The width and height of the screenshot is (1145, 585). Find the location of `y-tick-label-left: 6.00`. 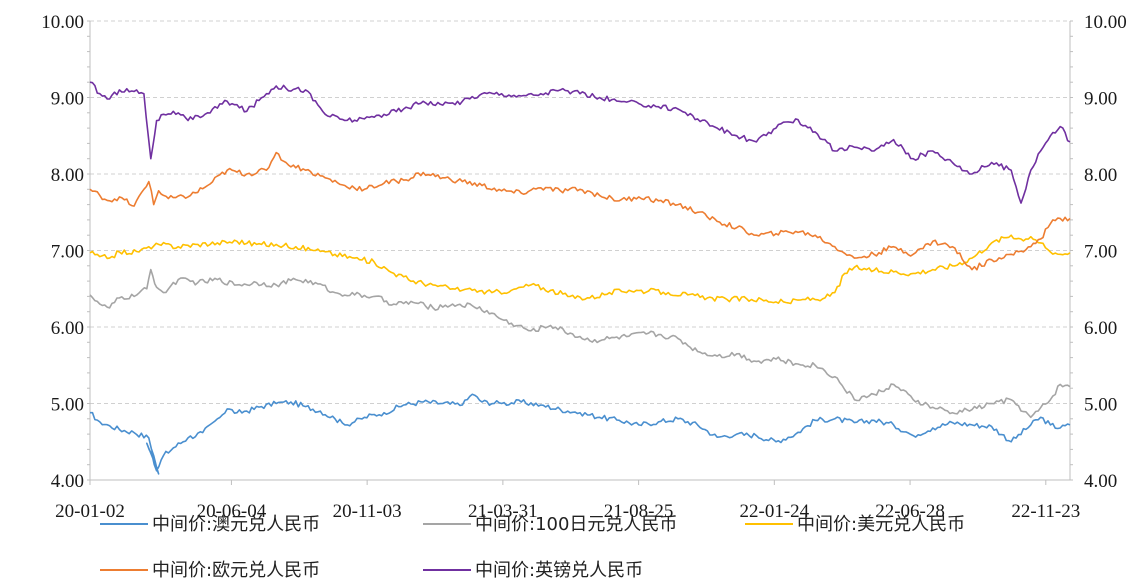

y-tick-label-left: 6.00 is located at coordinates (67, 328).